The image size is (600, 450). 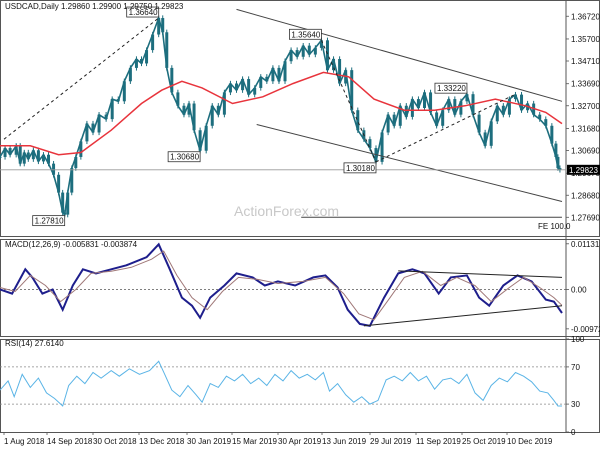 What do you see at coordinates (579, 290) in the screenshot?
I see `macd-ytick-label: 0.00` at bounding box center [579, 290].